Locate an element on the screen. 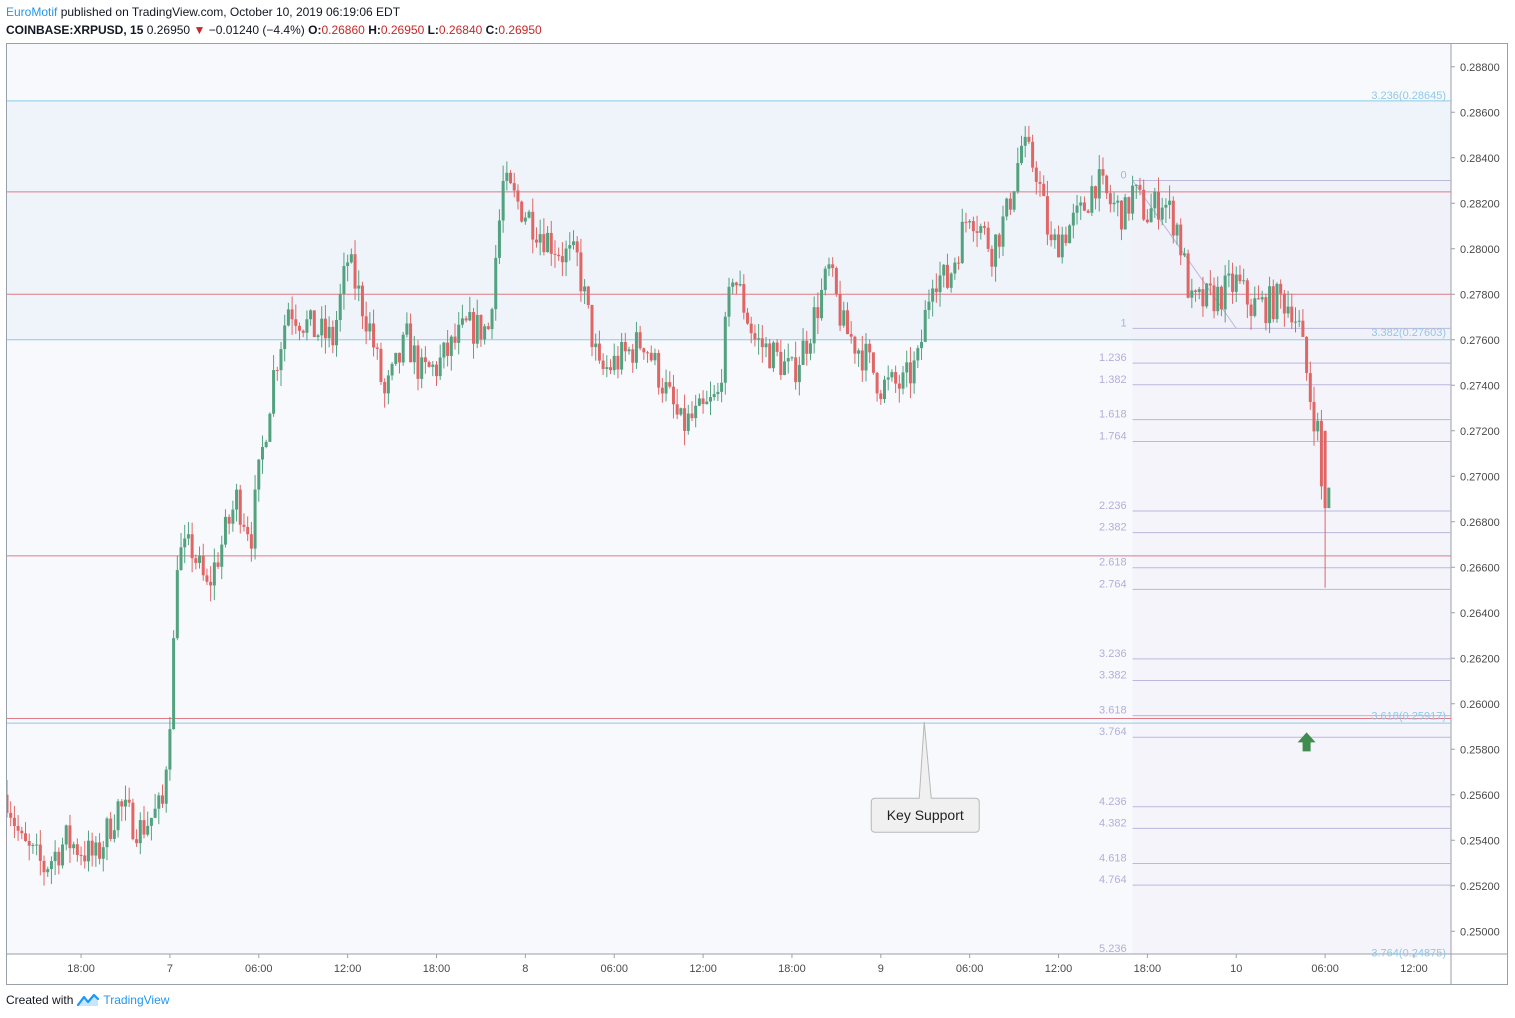  tradingview-brand: TradingView is located at coordinates (136, 1000).